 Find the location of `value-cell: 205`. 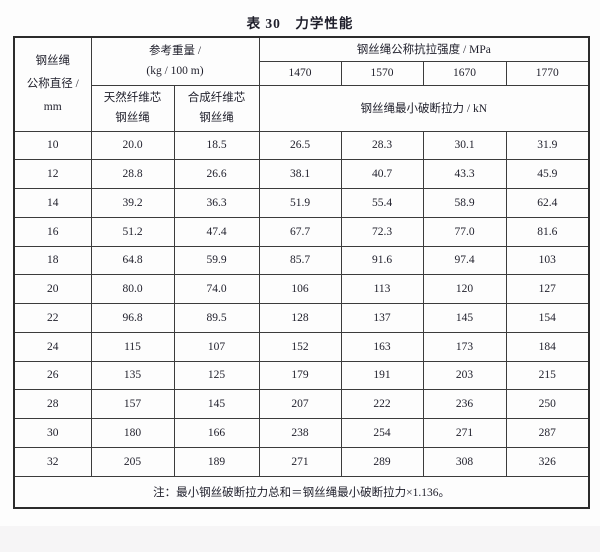

value-cell: 205 is located at coordinates (132, 461).